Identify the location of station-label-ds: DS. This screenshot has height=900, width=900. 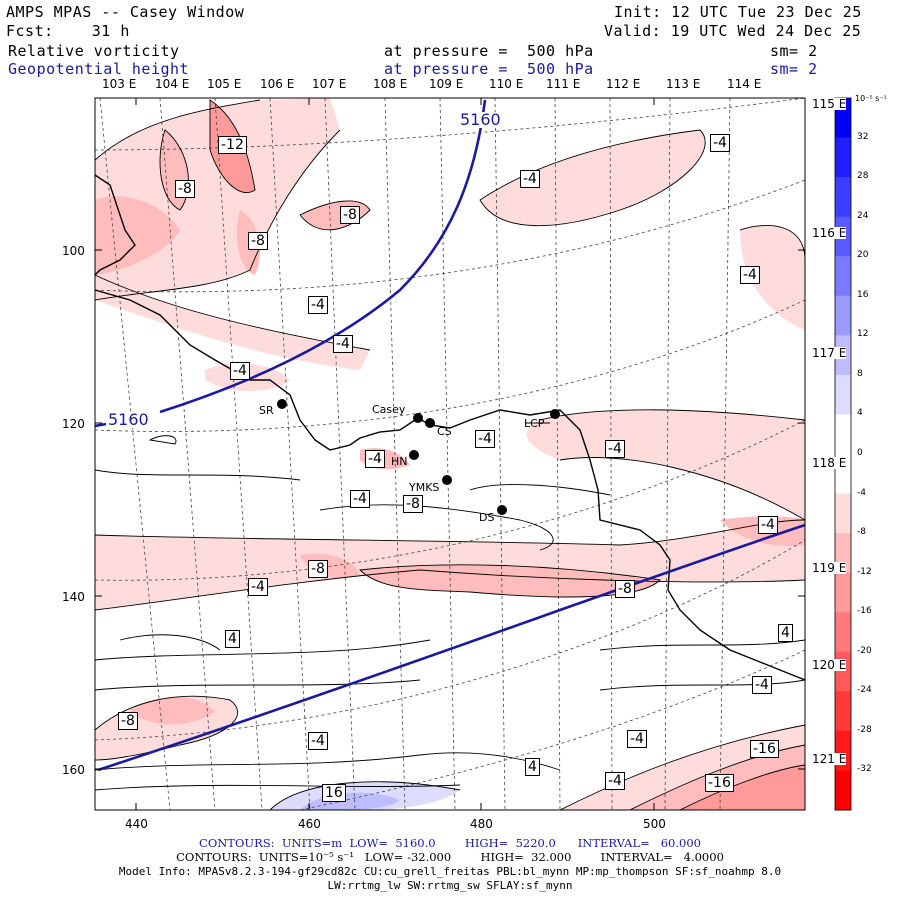
(487, 517).